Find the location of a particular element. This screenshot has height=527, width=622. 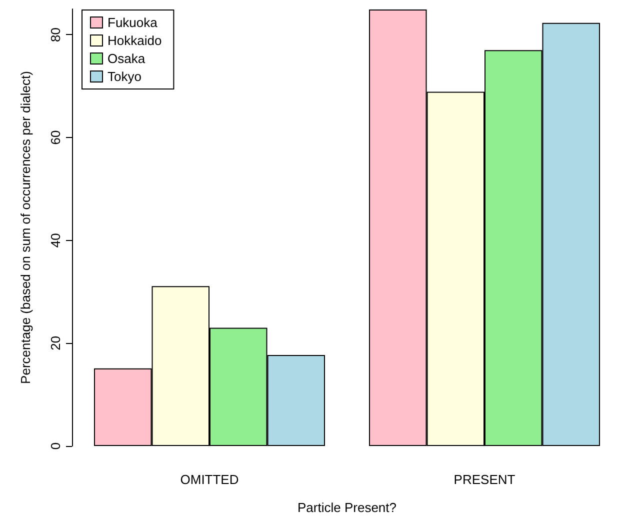

legend-label: Osaka is located at coordinates (127, 58).